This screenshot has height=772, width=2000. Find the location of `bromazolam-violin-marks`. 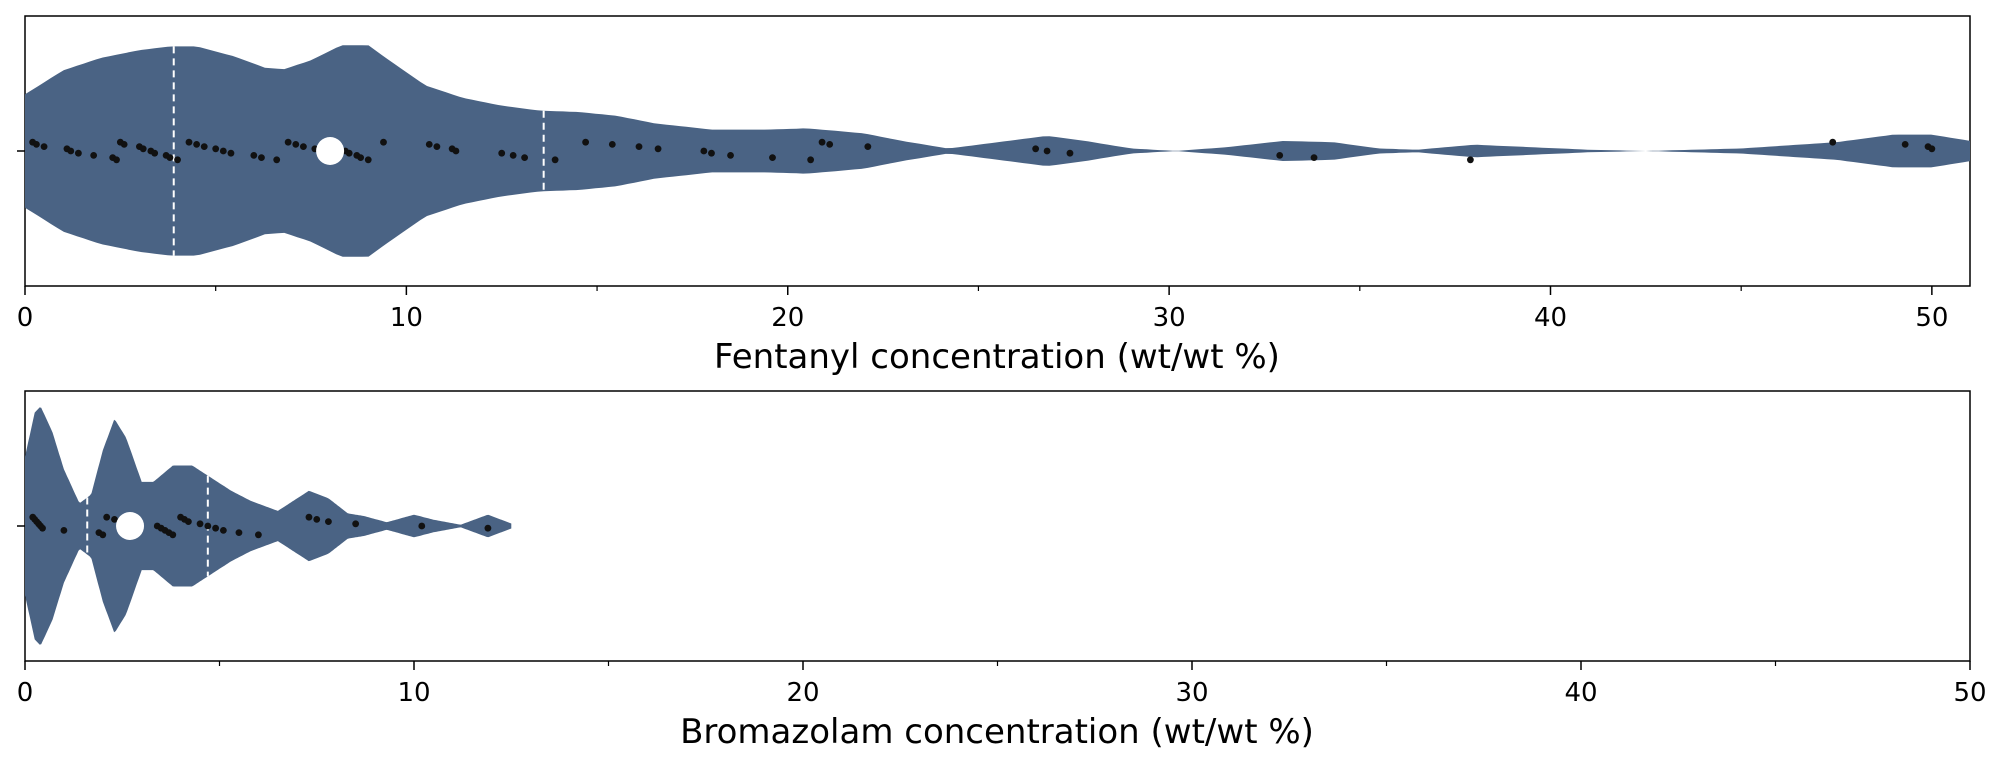

bromazolam-violin-marks is located at coordinates (268, 526).